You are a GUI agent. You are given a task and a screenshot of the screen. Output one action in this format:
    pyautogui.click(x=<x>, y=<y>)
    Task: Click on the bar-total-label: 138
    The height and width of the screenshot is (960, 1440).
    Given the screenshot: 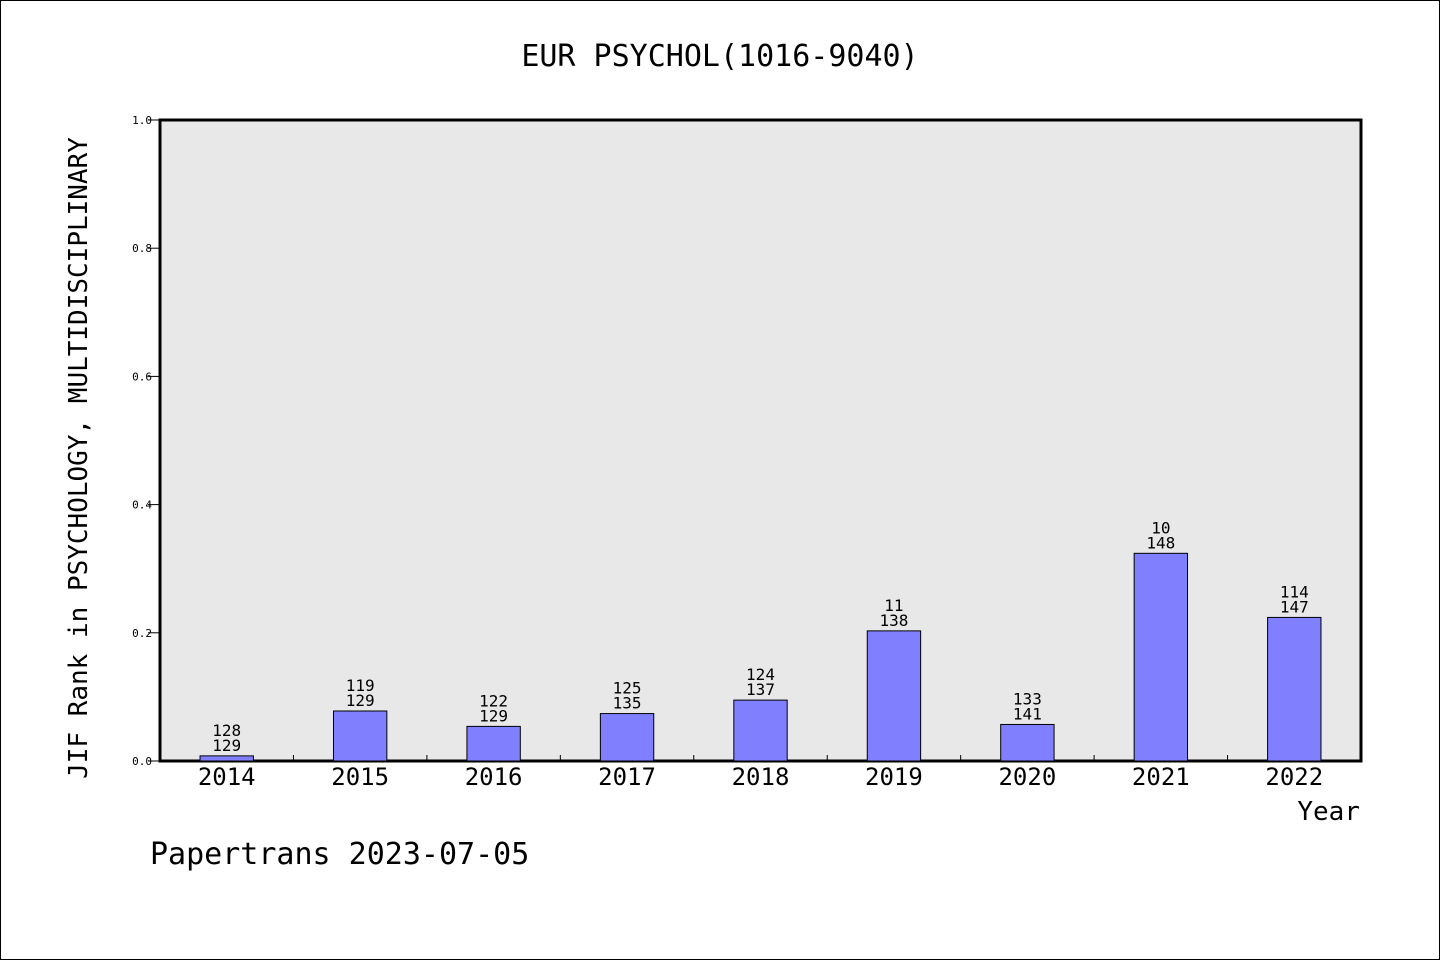 What is the action you would take?
    pyautogui.click(x=893, y=620)
    